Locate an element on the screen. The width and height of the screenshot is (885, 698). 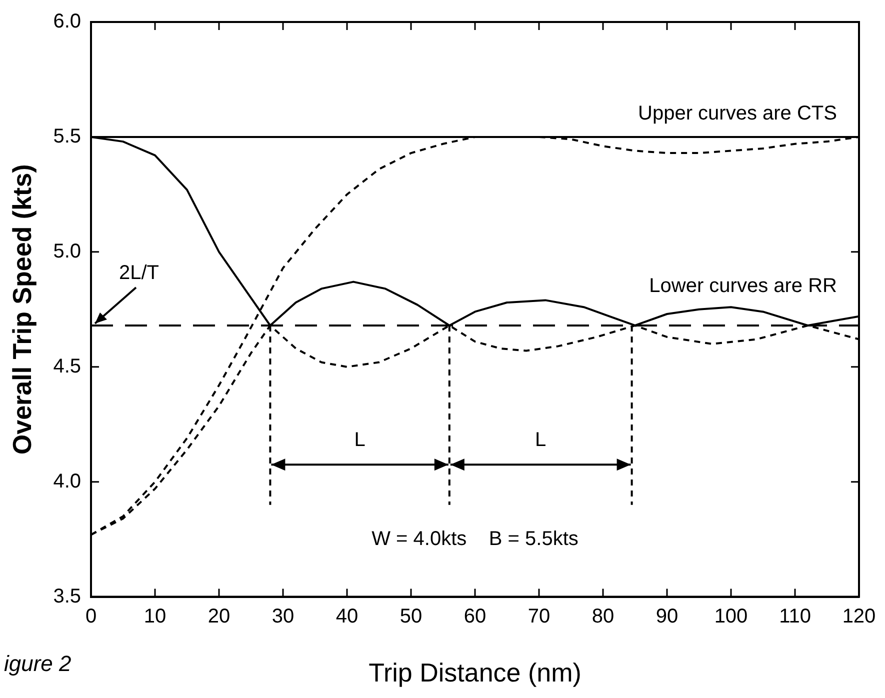
y-tick-label: 3.5 is located at coordinates (67, 596).